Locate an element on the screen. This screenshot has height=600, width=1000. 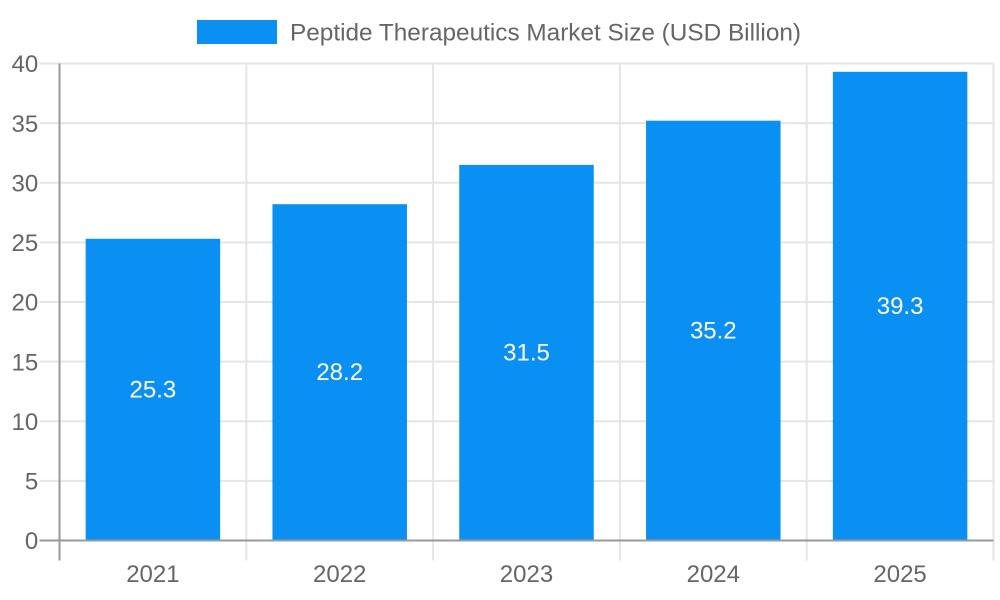
svg-text: 35.2 is located at coordinates (713, 330).